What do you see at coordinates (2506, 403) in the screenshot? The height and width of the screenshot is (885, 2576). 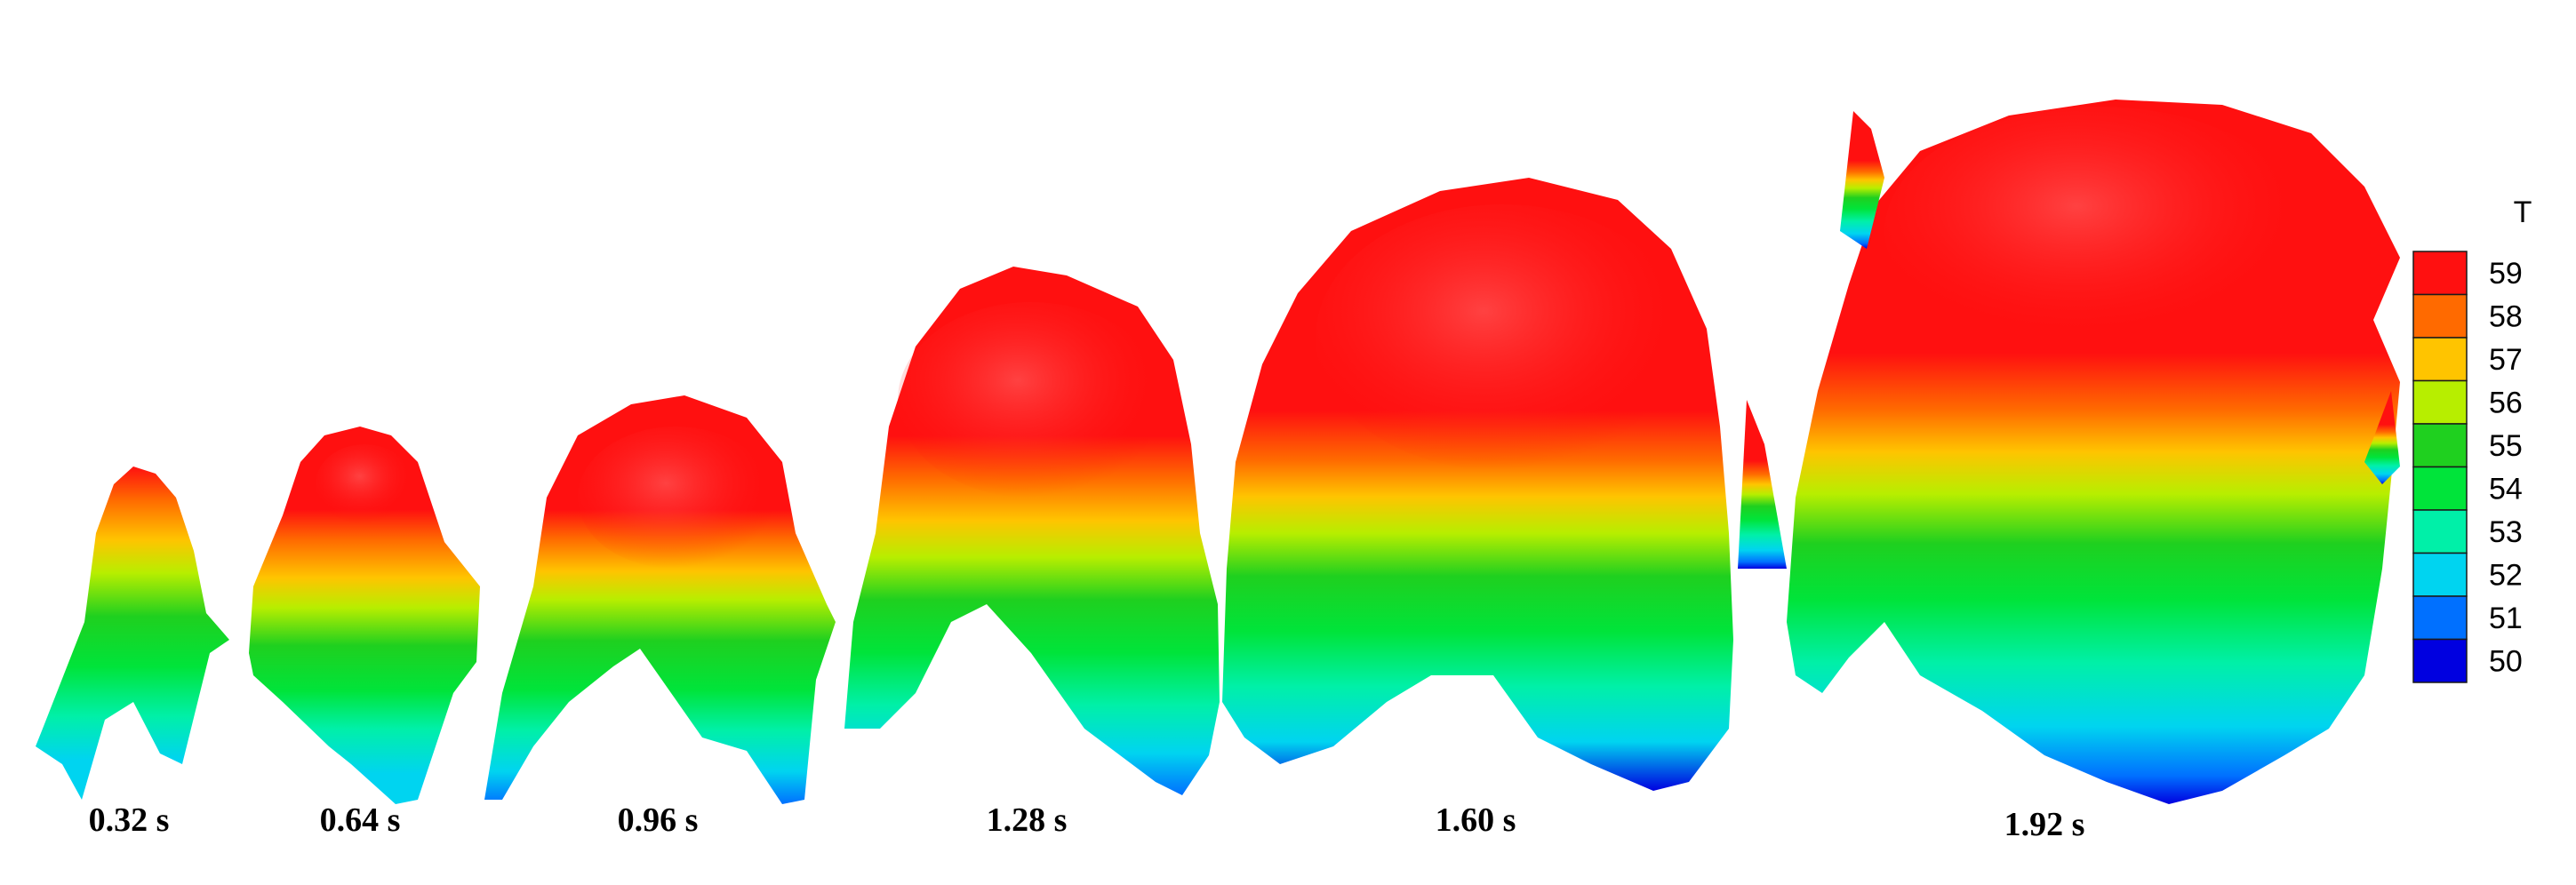 I see `legend-value-label: 56` at bounding box center [2506, 403].